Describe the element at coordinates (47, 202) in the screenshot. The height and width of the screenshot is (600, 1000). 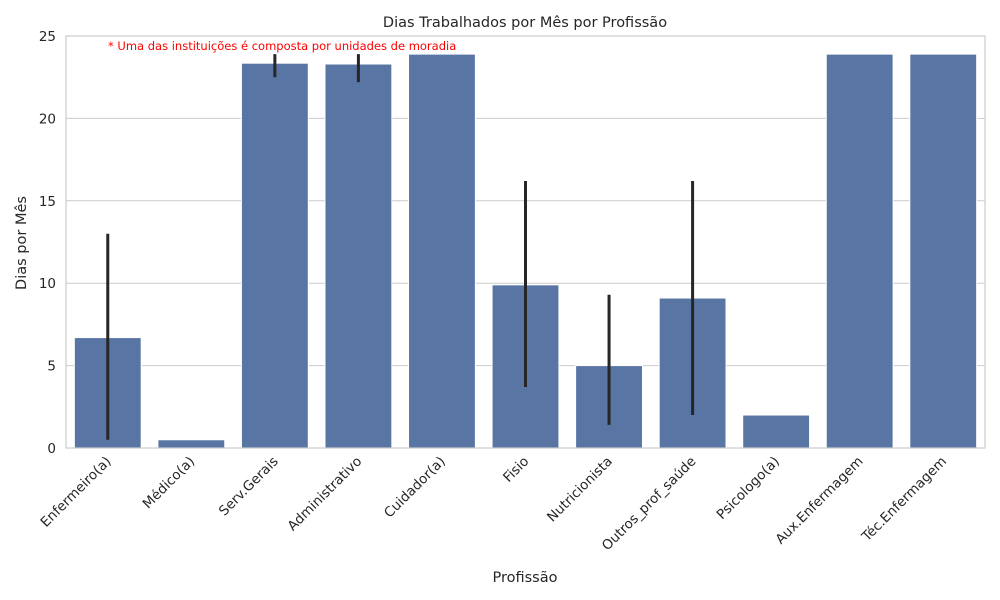
I see `y-tick-label: 15` at that location.